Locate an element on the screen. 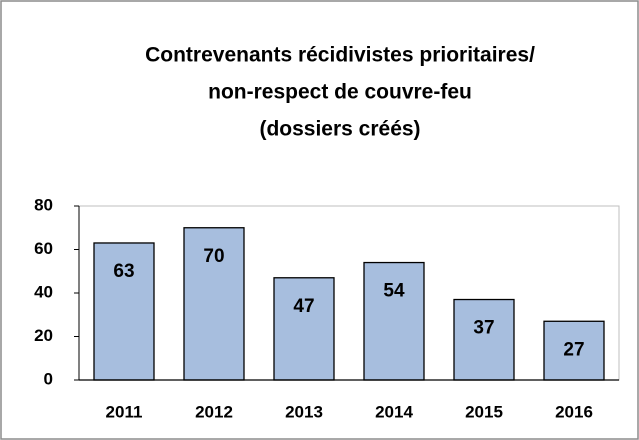  chart-title: Contrevenants récidivistes prioritaires/ is located at coordinates (340, 55).